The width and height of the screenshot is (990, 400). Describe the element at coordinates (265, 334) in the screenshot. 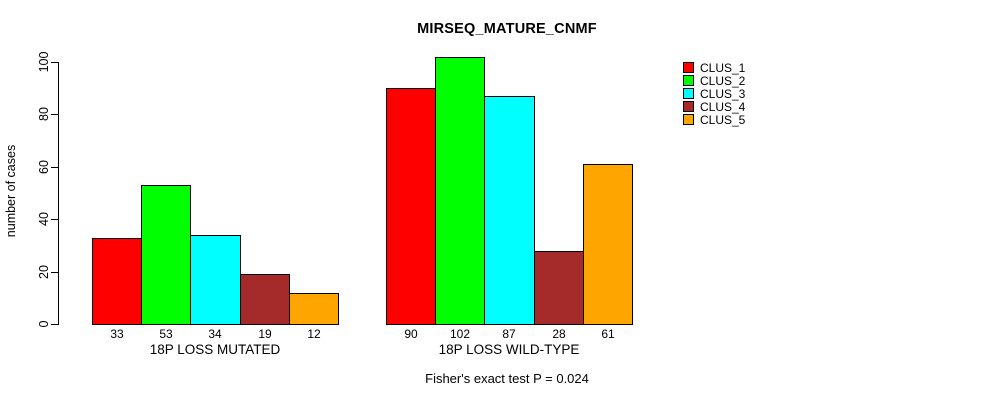

I see `bar-value-label: 19` at that location.